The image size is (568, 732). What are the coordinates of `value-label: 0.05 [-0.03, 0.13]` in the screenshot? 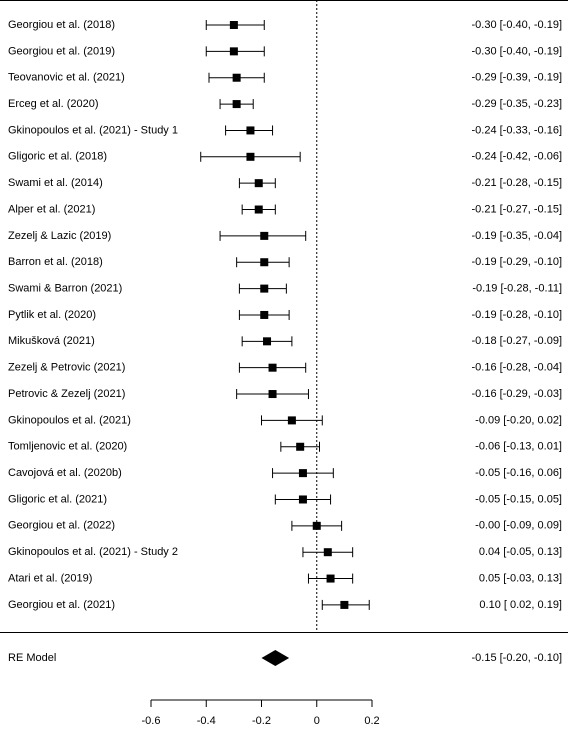 It's located at (520, 578).